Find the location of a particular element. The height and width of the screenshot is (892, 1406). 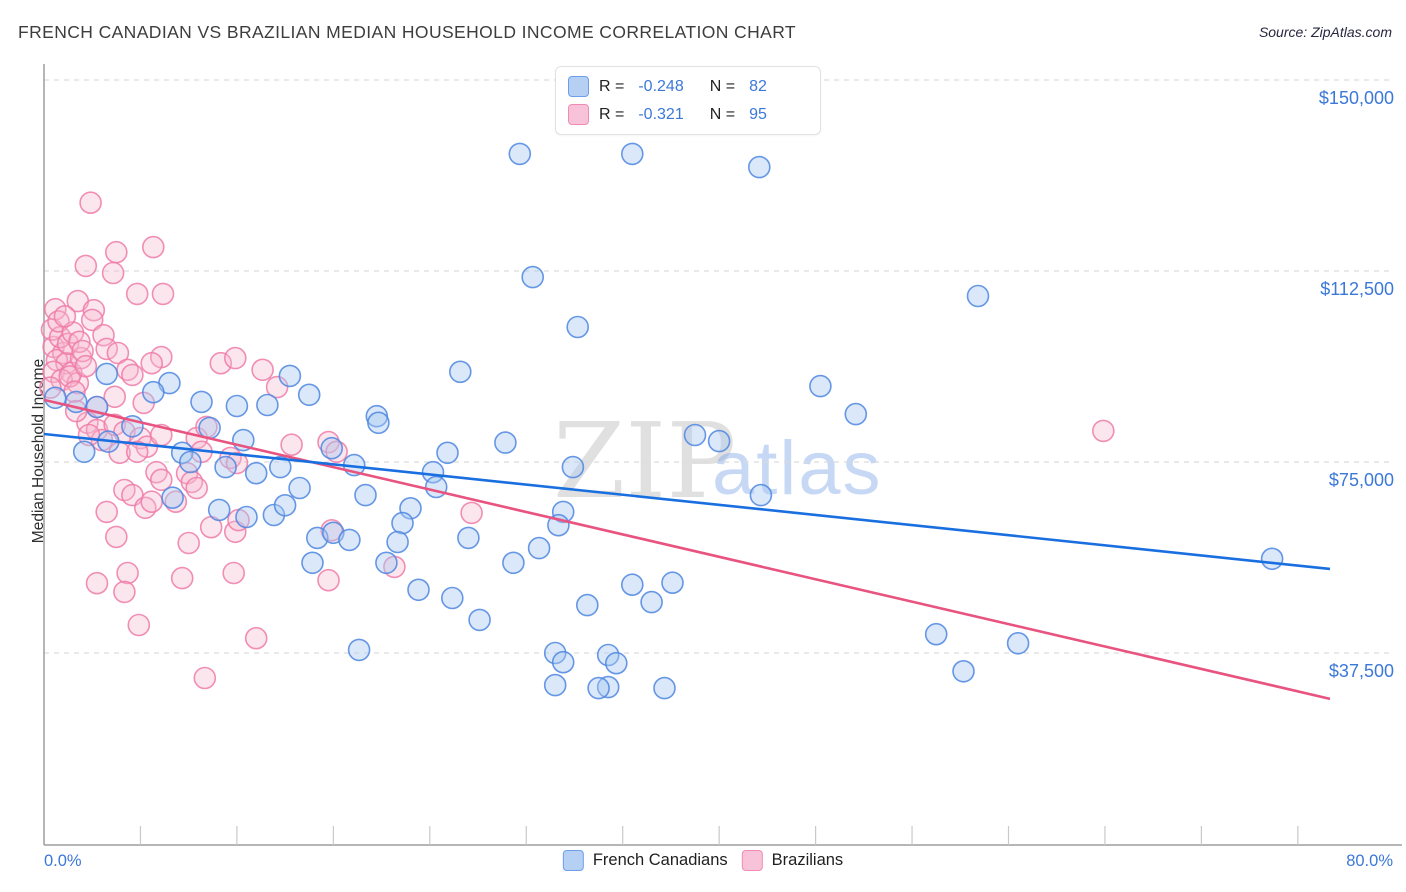

legend-item-brazilians: Brazilians is located at coordinates (792, 860).